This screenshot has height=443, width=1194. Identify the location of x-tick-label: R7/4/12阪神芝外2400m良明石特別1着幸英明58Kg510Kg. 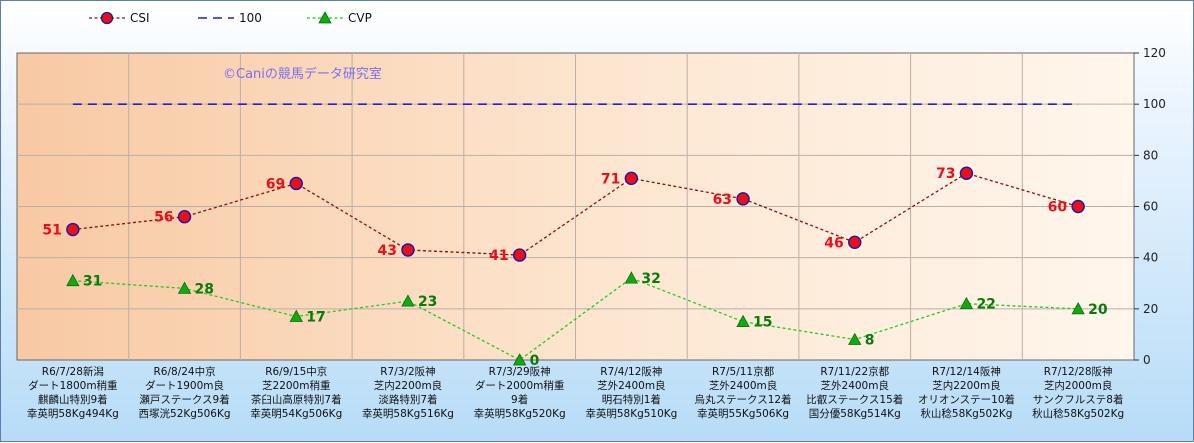
(631, 392).